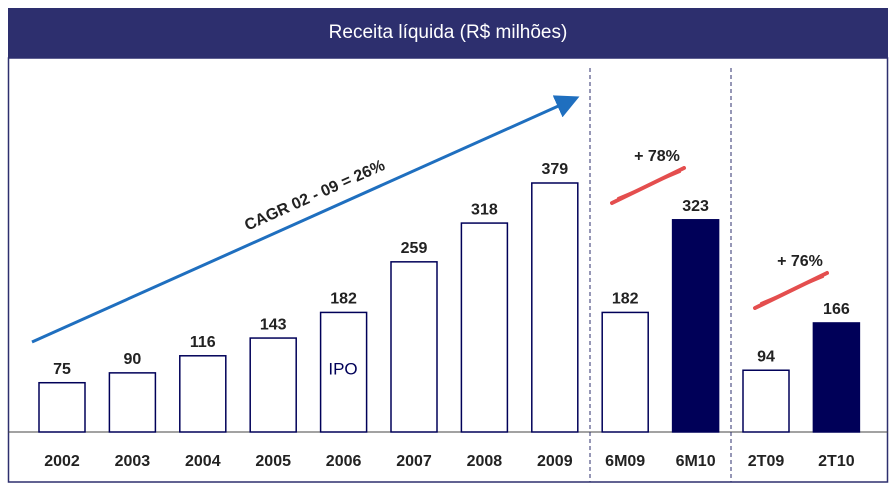 The width and height of the screenshot is (896, 484). Describe the element at coordinates (625, 461) in the screenshot. I see `x-tick-label: 6M09` at that location.